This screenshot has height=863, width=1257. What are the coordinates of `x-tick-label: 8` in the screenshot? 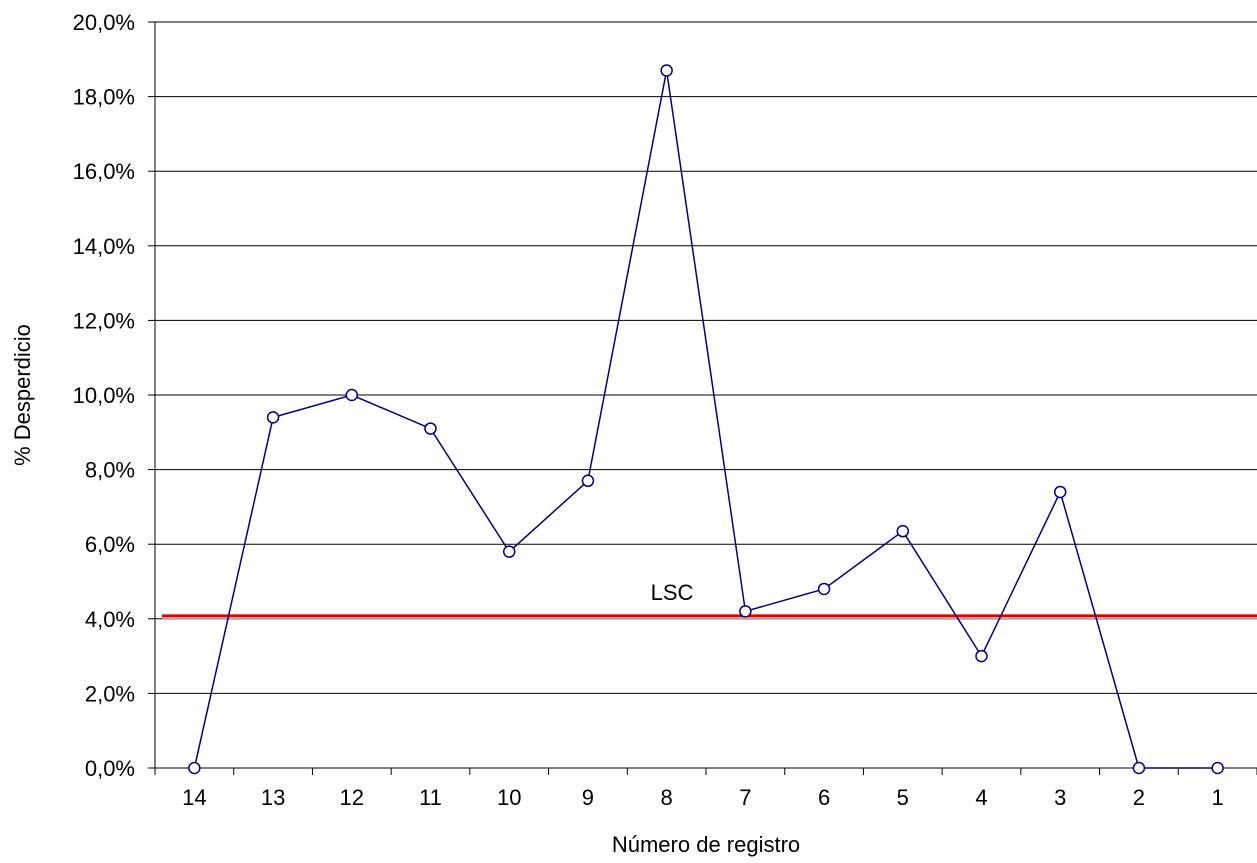 It's located at (667, 797).